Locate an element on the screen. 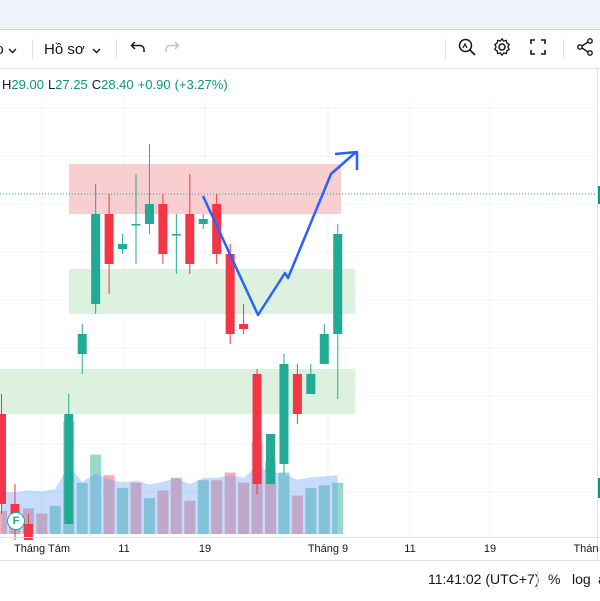 The height and width of the screenshot is (601, 600). undo-button is located at coordinates (138, 49).